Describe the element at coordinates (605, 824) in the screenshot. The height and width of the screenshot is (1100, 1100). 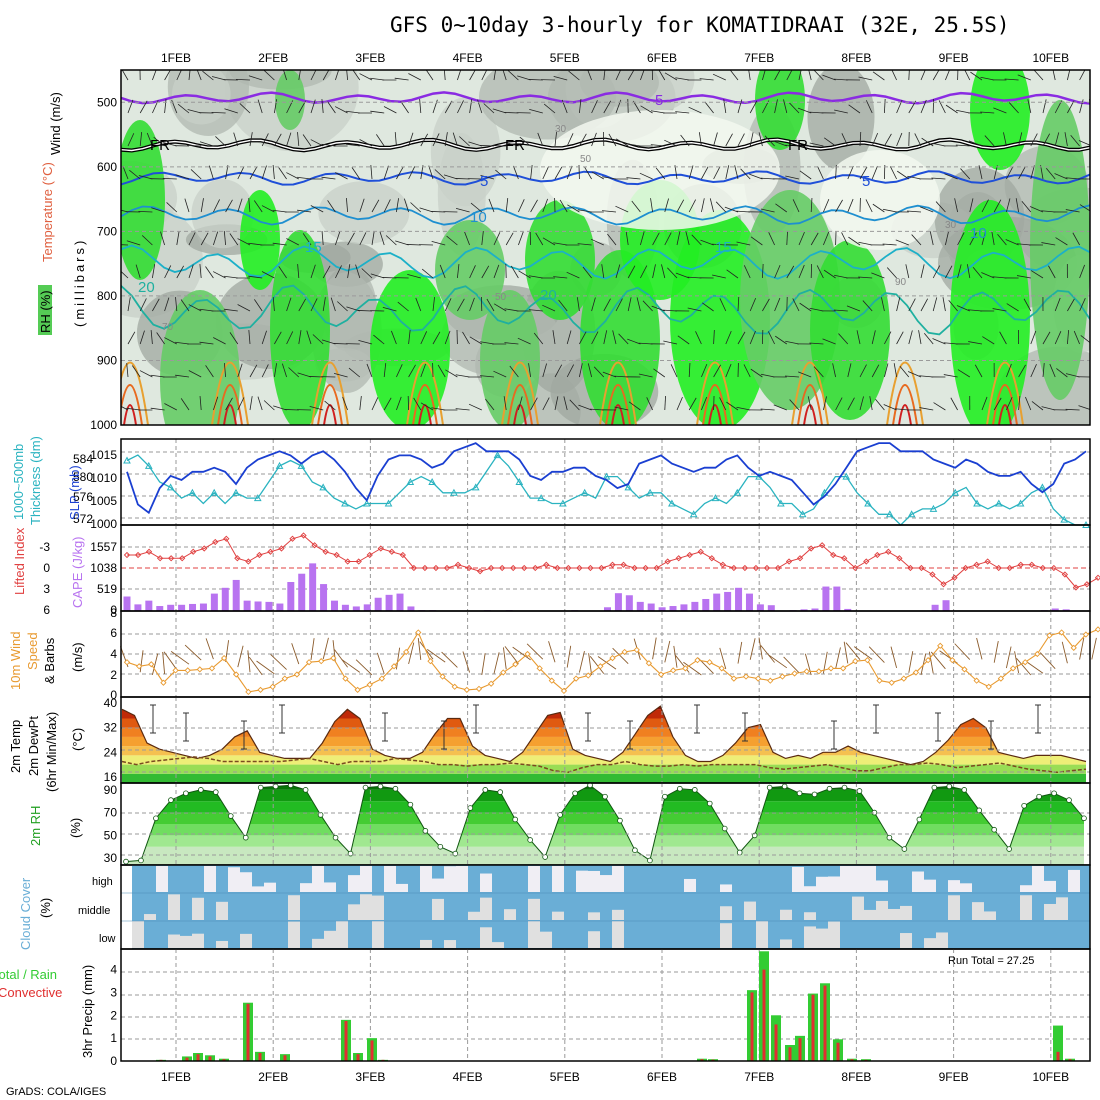
I see `rh-grid` at that location.